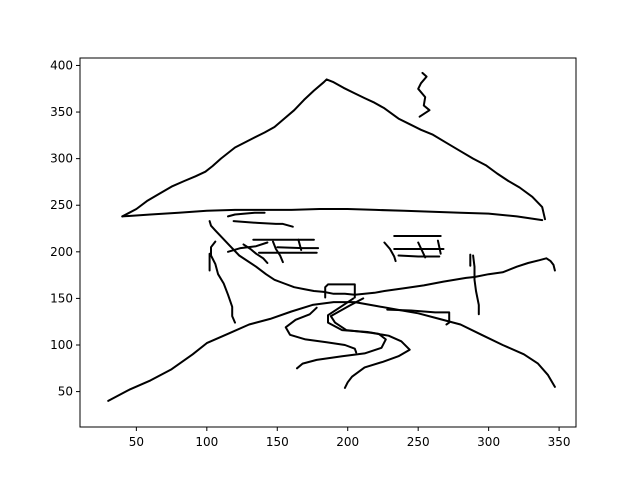 This screenshot has height=480, width=640. What do you see at coordinates (559, 442) in the screenshot?
I see `x-tick-label: 350` at bounding box center [559, 442].